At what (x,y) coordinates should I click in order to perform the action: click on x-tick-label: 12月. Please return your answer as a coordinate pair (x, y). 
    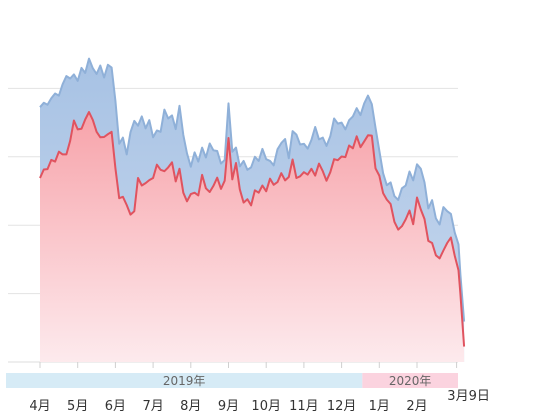
    Looking at the image, I should click on (342, 406).